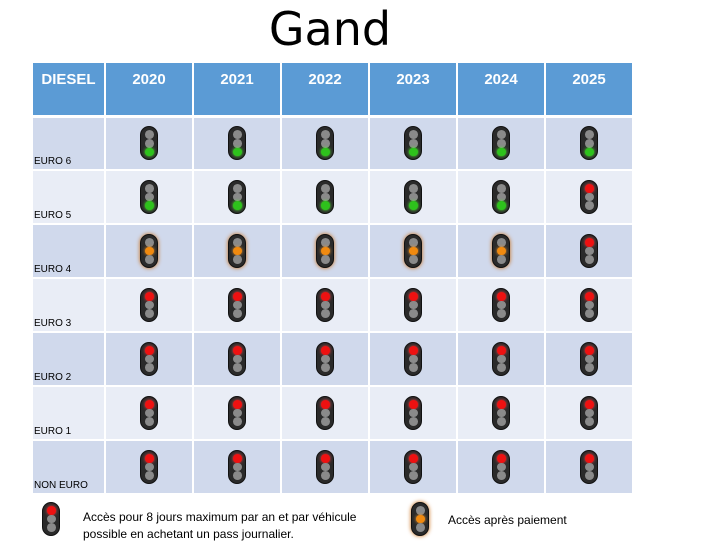  What do you see at coordinates (330, 29) in the screenshot?
I see `page-title: Gand` at bounding box center [330, 29].